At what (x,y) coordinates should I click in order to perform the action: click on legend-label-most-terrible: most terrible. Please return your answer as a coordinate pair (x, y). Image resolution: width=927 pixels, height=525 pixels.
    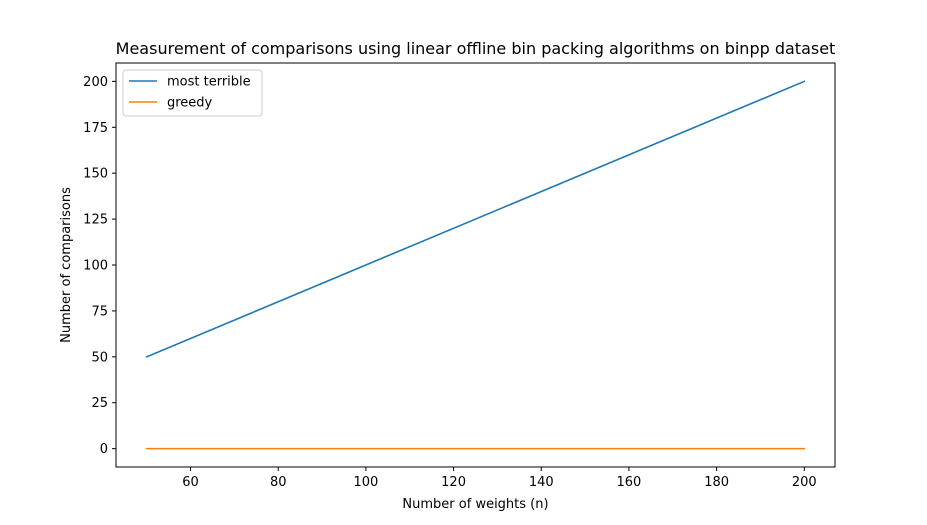
    Looking at the image, I should click on (209, 82).